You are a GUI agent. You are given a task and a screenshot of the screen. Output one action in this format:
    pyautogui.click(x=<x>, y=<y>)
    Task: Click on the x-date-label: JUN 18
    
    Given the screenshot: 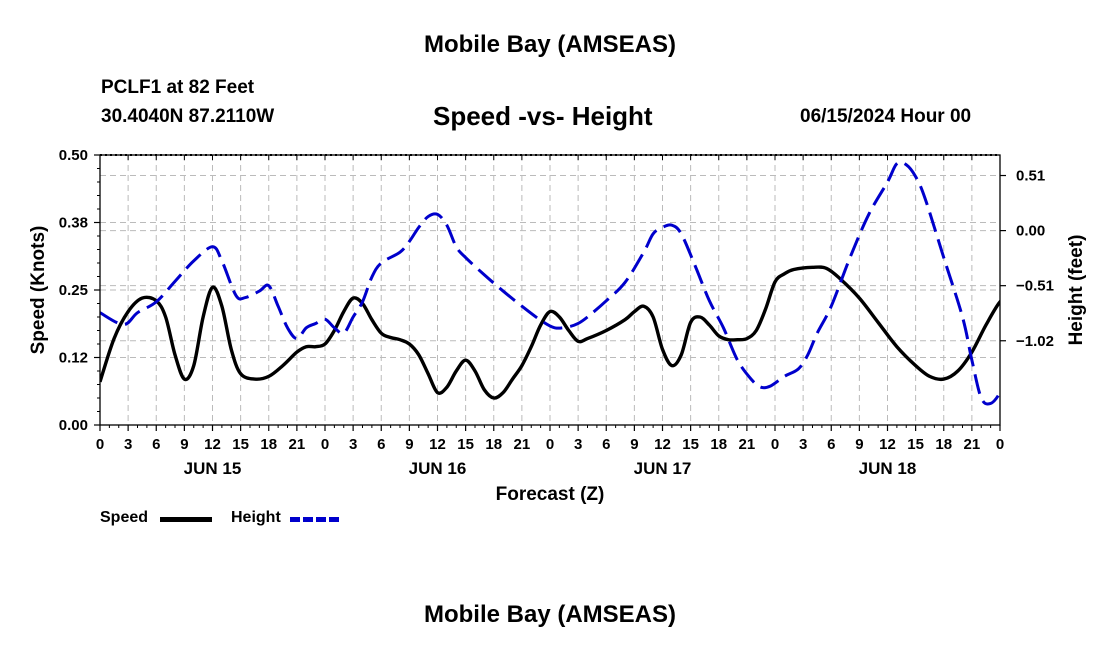 What is the action you would take?
    pyautogui.click(x=888, y=468)
    